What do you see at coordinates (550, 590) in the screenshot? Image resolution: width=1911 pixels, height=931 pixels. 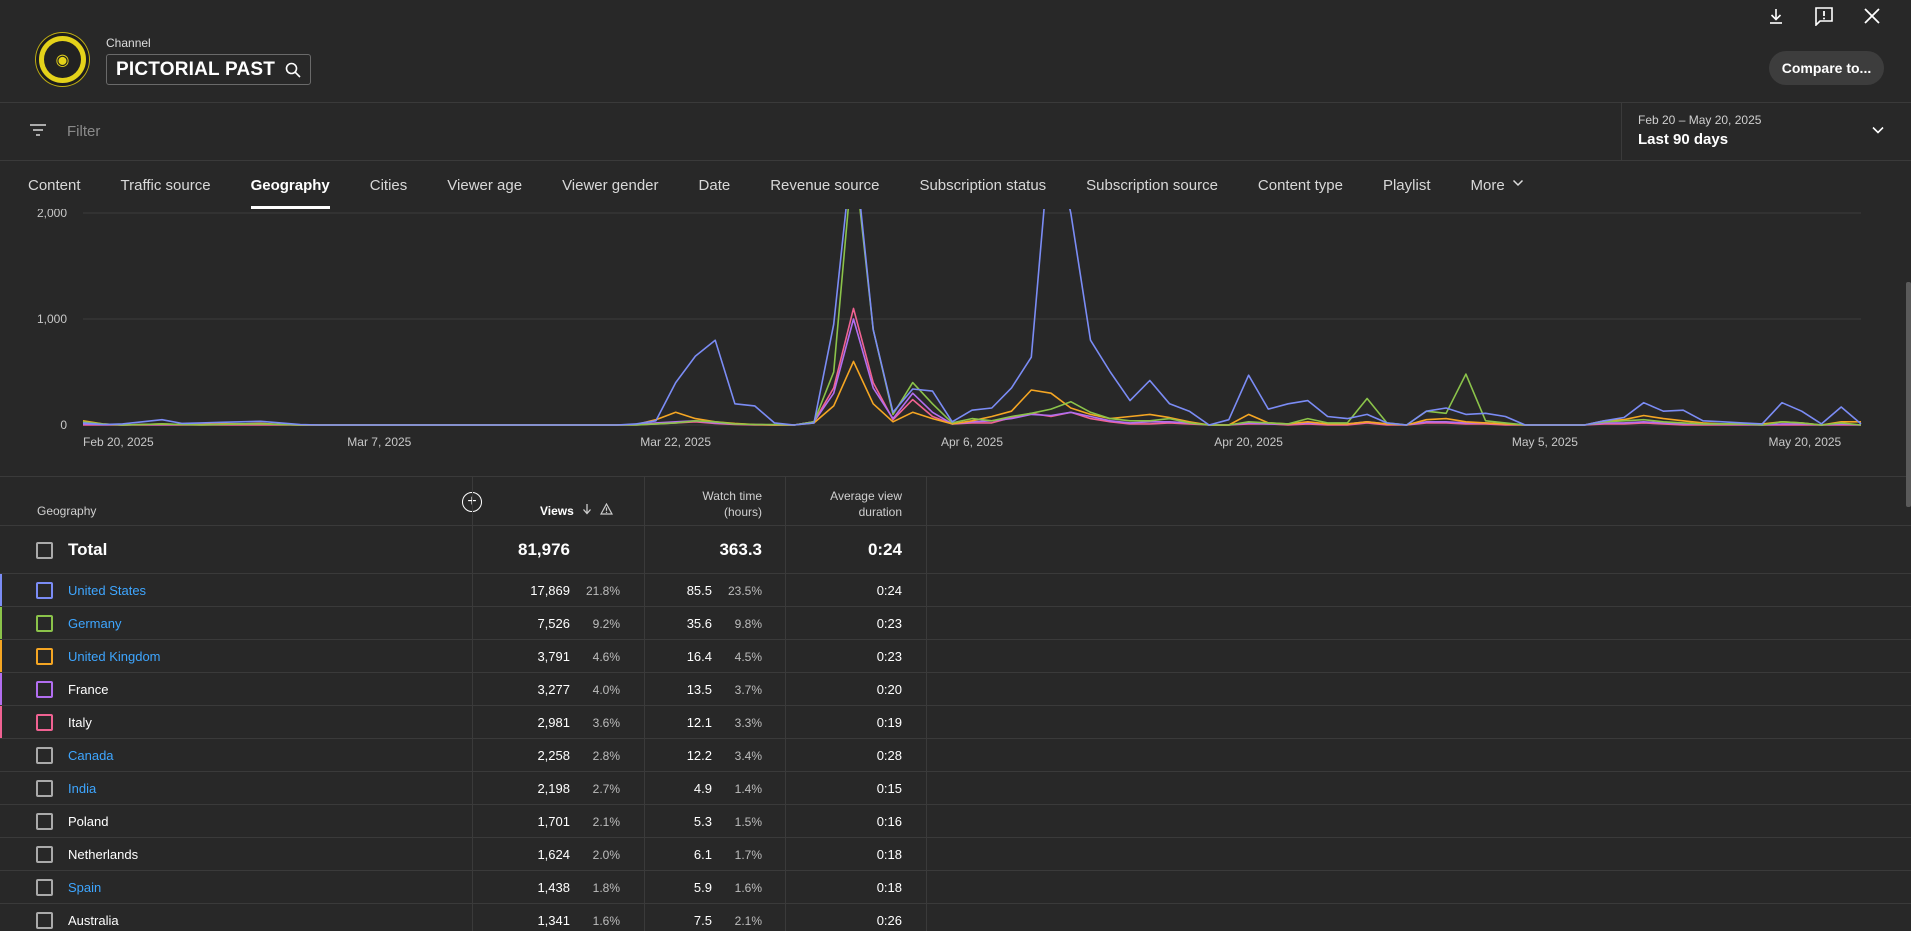 I see `row-views: 17,869` at bounding box center [550, 590].